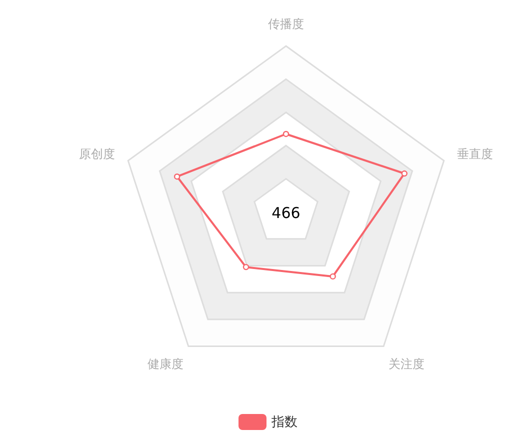 Image resolution: width=518 pixels, height=448 pixels. I want to click on spoke-label: 原创度, so click(97, 153).